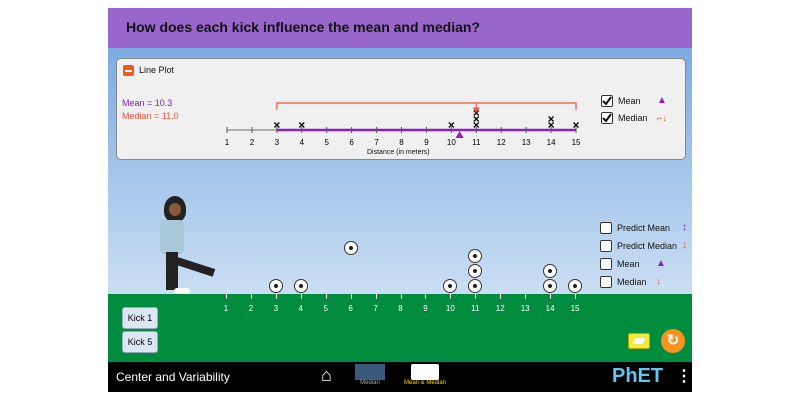 The image size is (800, 400). Describe the element at coordinates (277, 142) in the screenshot. I see `axis-tick-label: 3` at that location.